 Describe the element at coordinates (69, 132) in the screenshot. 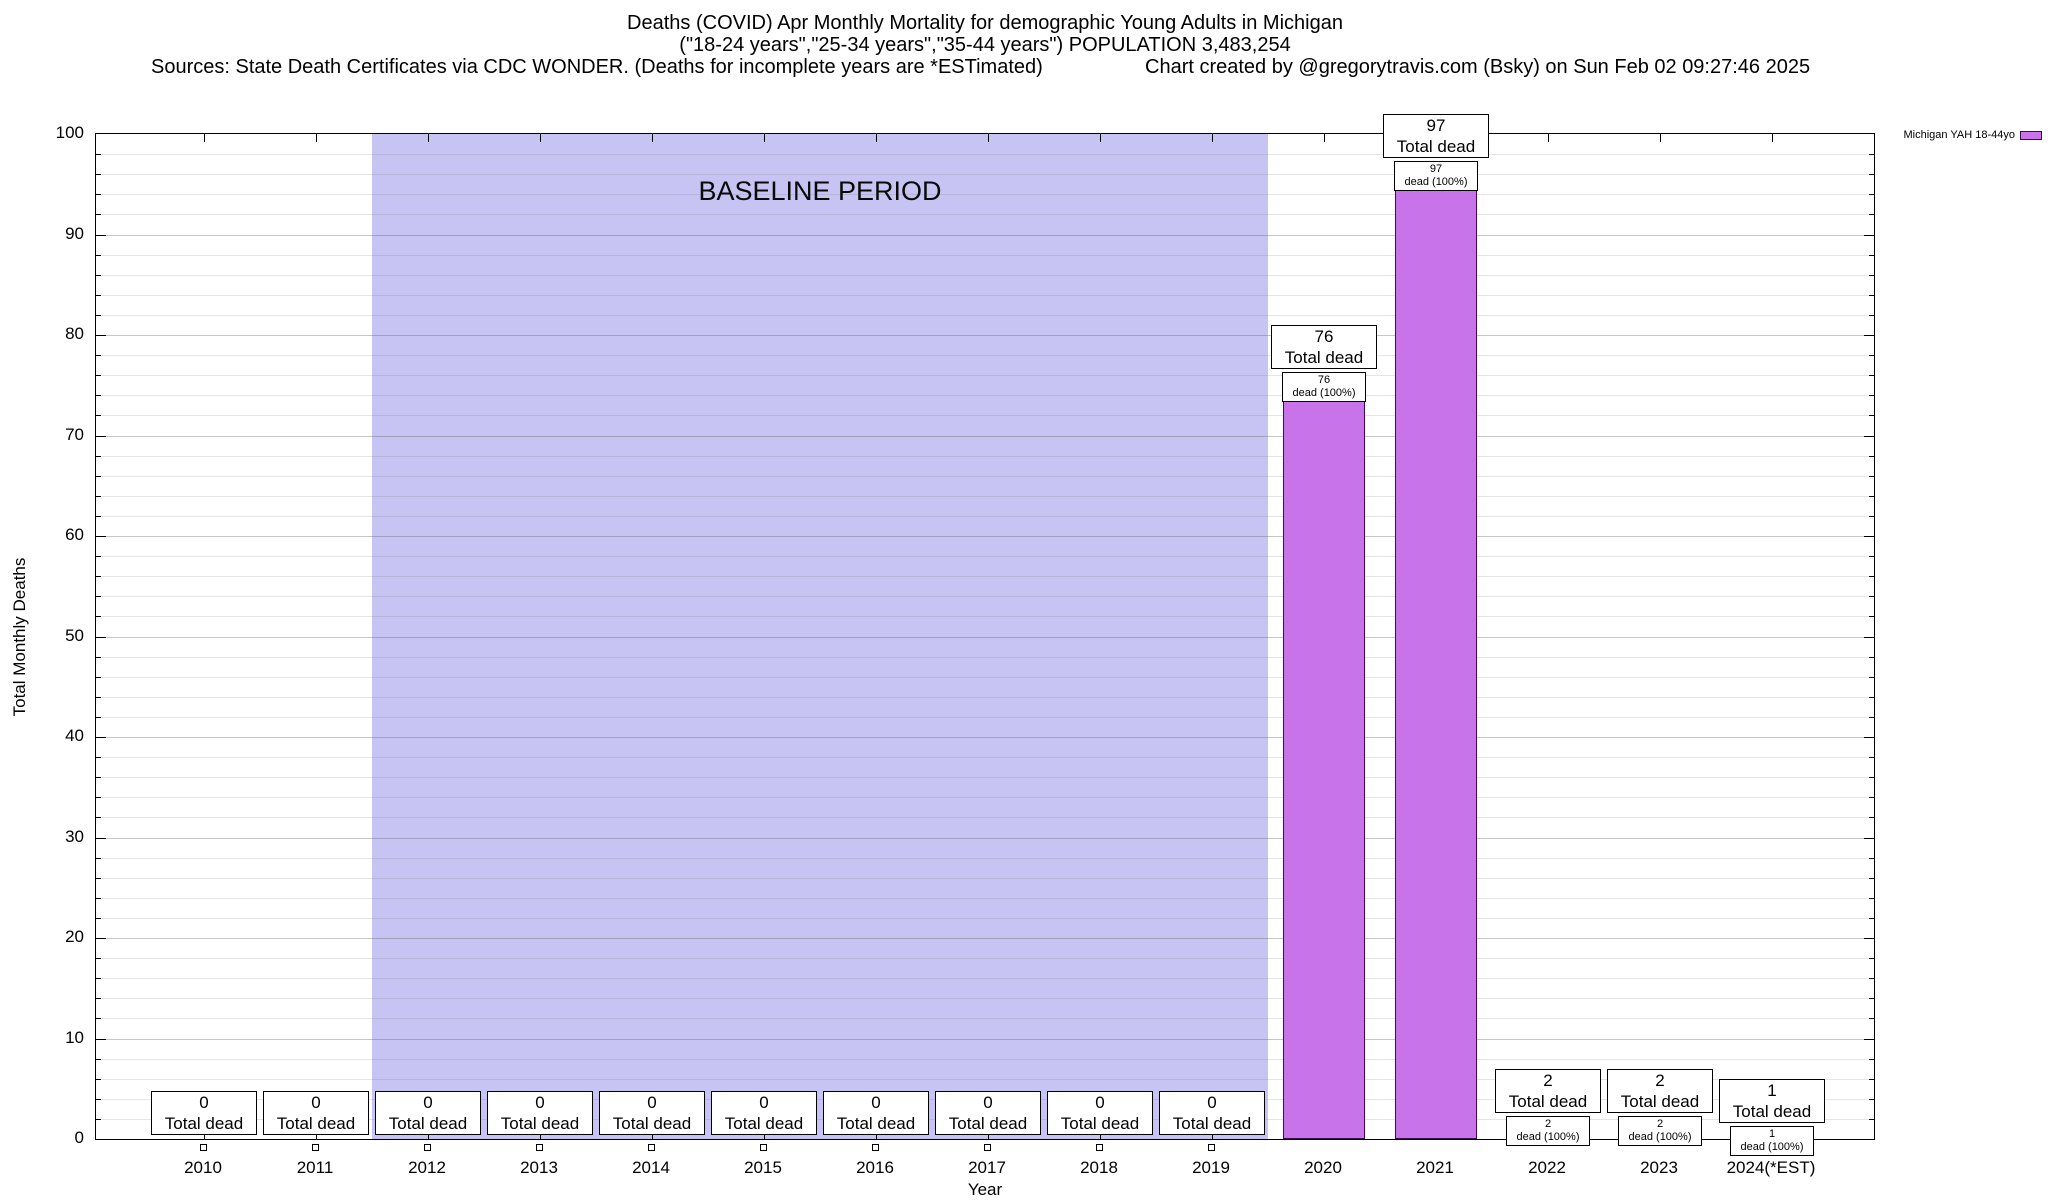

I see `y-tick-label: 100` at that location.